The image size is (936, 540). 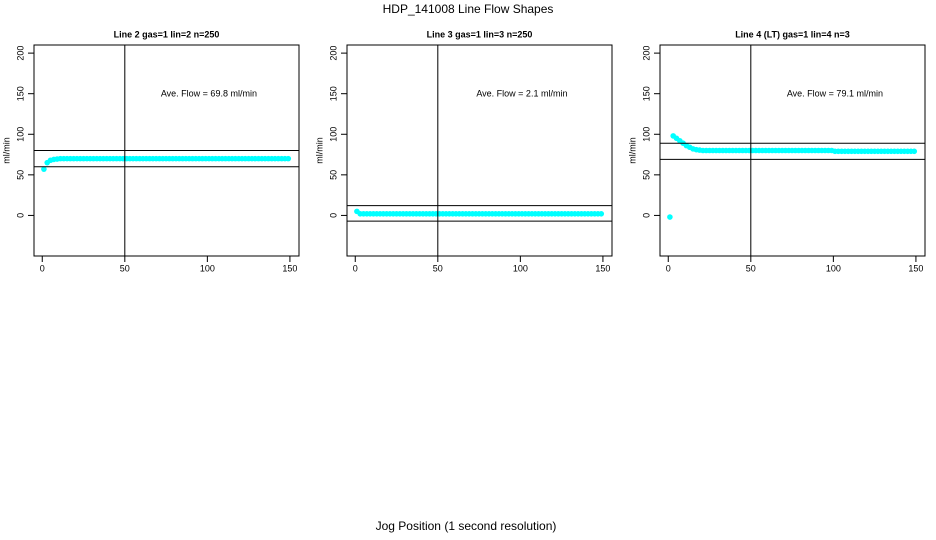 I want to click on annotation: Ave. Flow = 79.1 ml/min, so click(x=835, y=93).